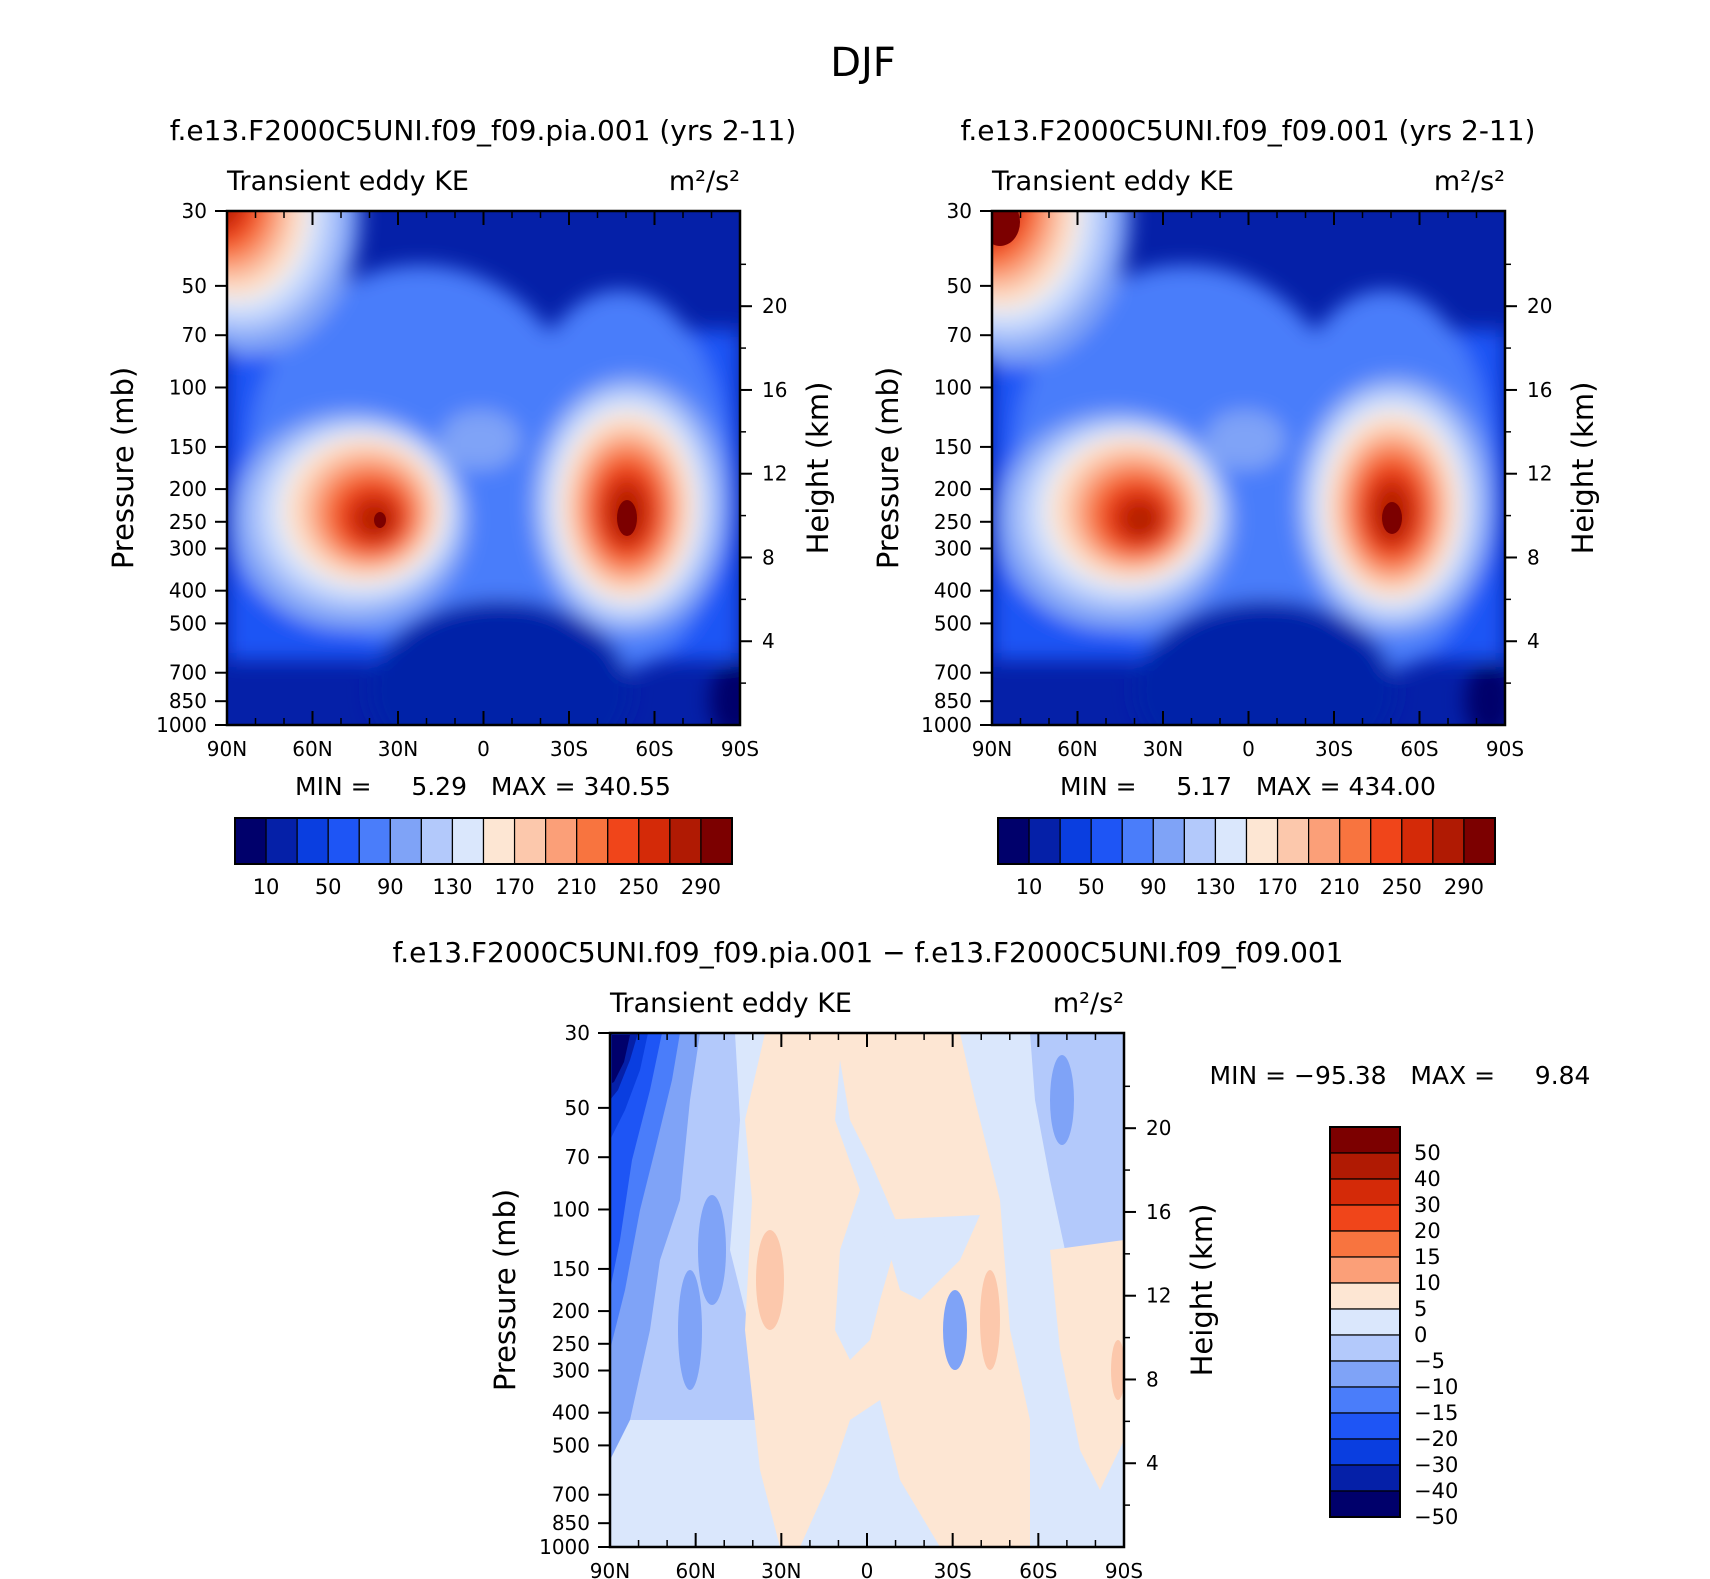  I want to click on panel-3-plot-area, so click(867, 1290).